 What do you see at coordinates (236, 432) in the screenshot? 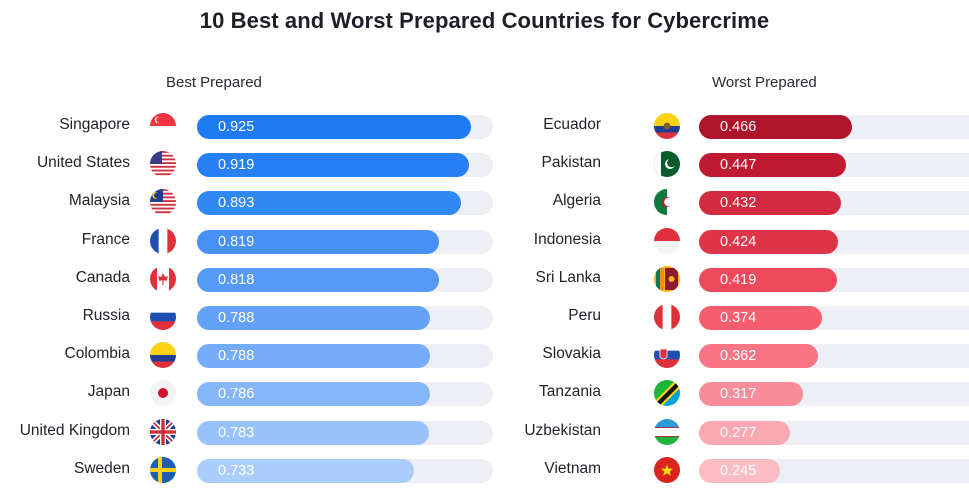
I see `value-label: 0.783` at bounding box center [236, 432].